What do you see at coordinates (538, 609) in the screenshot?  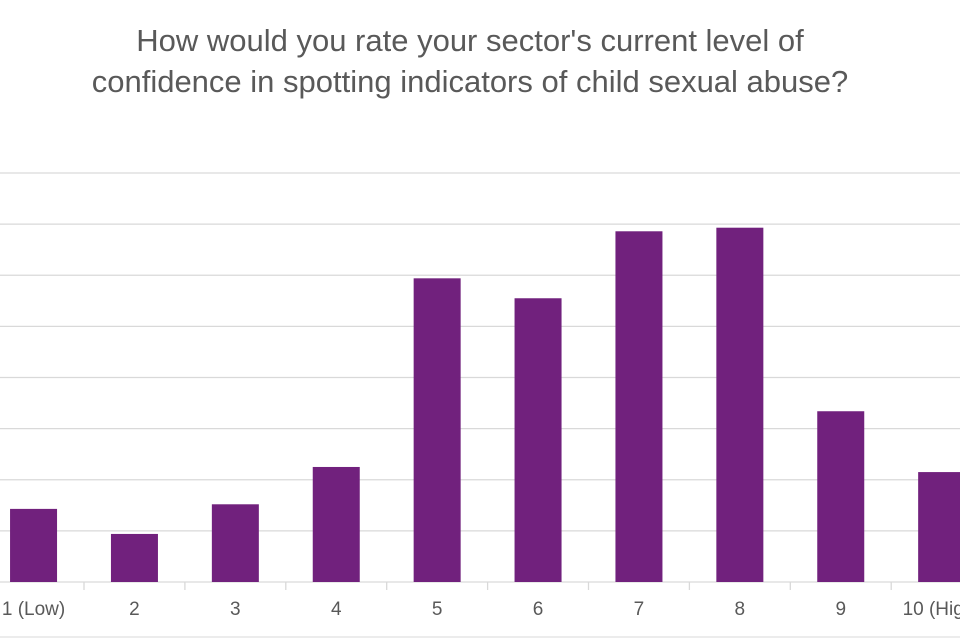 I see `x-tick-label: 6` at bounding box center [538, 609].